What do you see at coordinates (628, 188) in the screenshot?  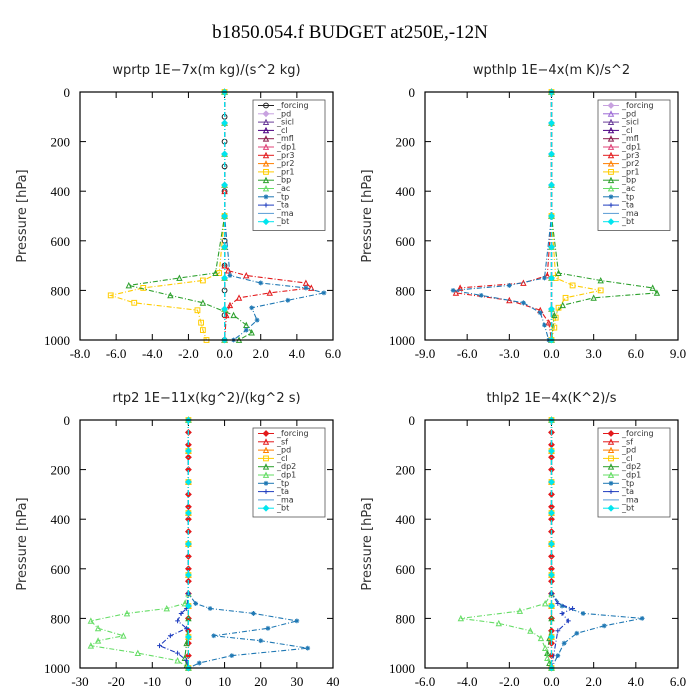 I see `legend-label: _ac` at bounding box center [628, 188].